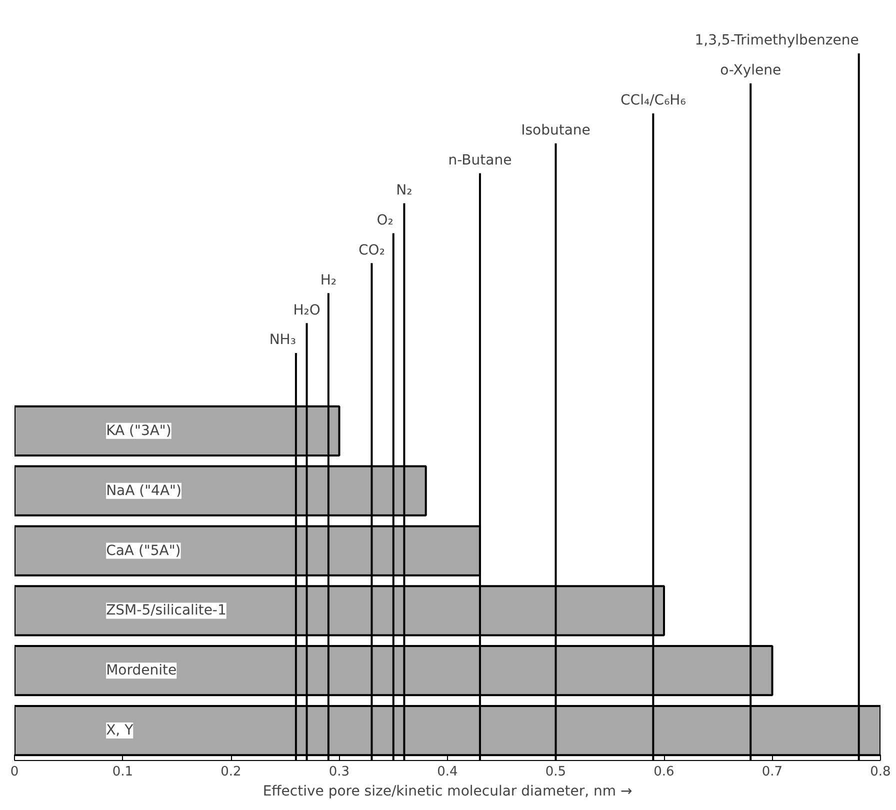 The height and width of the screenshot is (810, 896). What do you see at coordinates (371, 250) in the screenshot?
I see `ref-line-label: CO₂` at bounding box center [371, 250].